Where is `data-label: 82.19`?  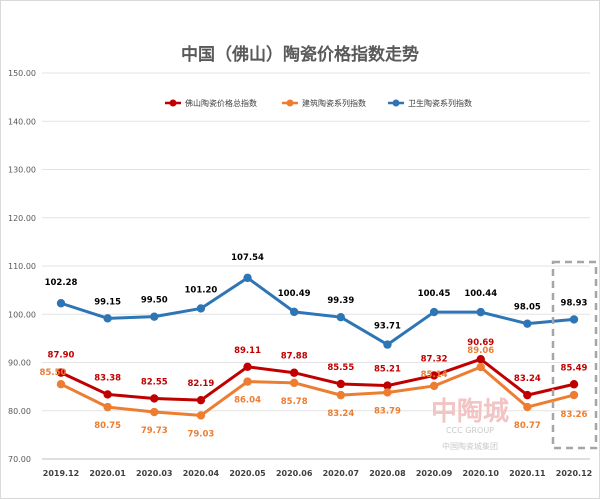 data-label: 82.19 is located at coordinates (200, 384).